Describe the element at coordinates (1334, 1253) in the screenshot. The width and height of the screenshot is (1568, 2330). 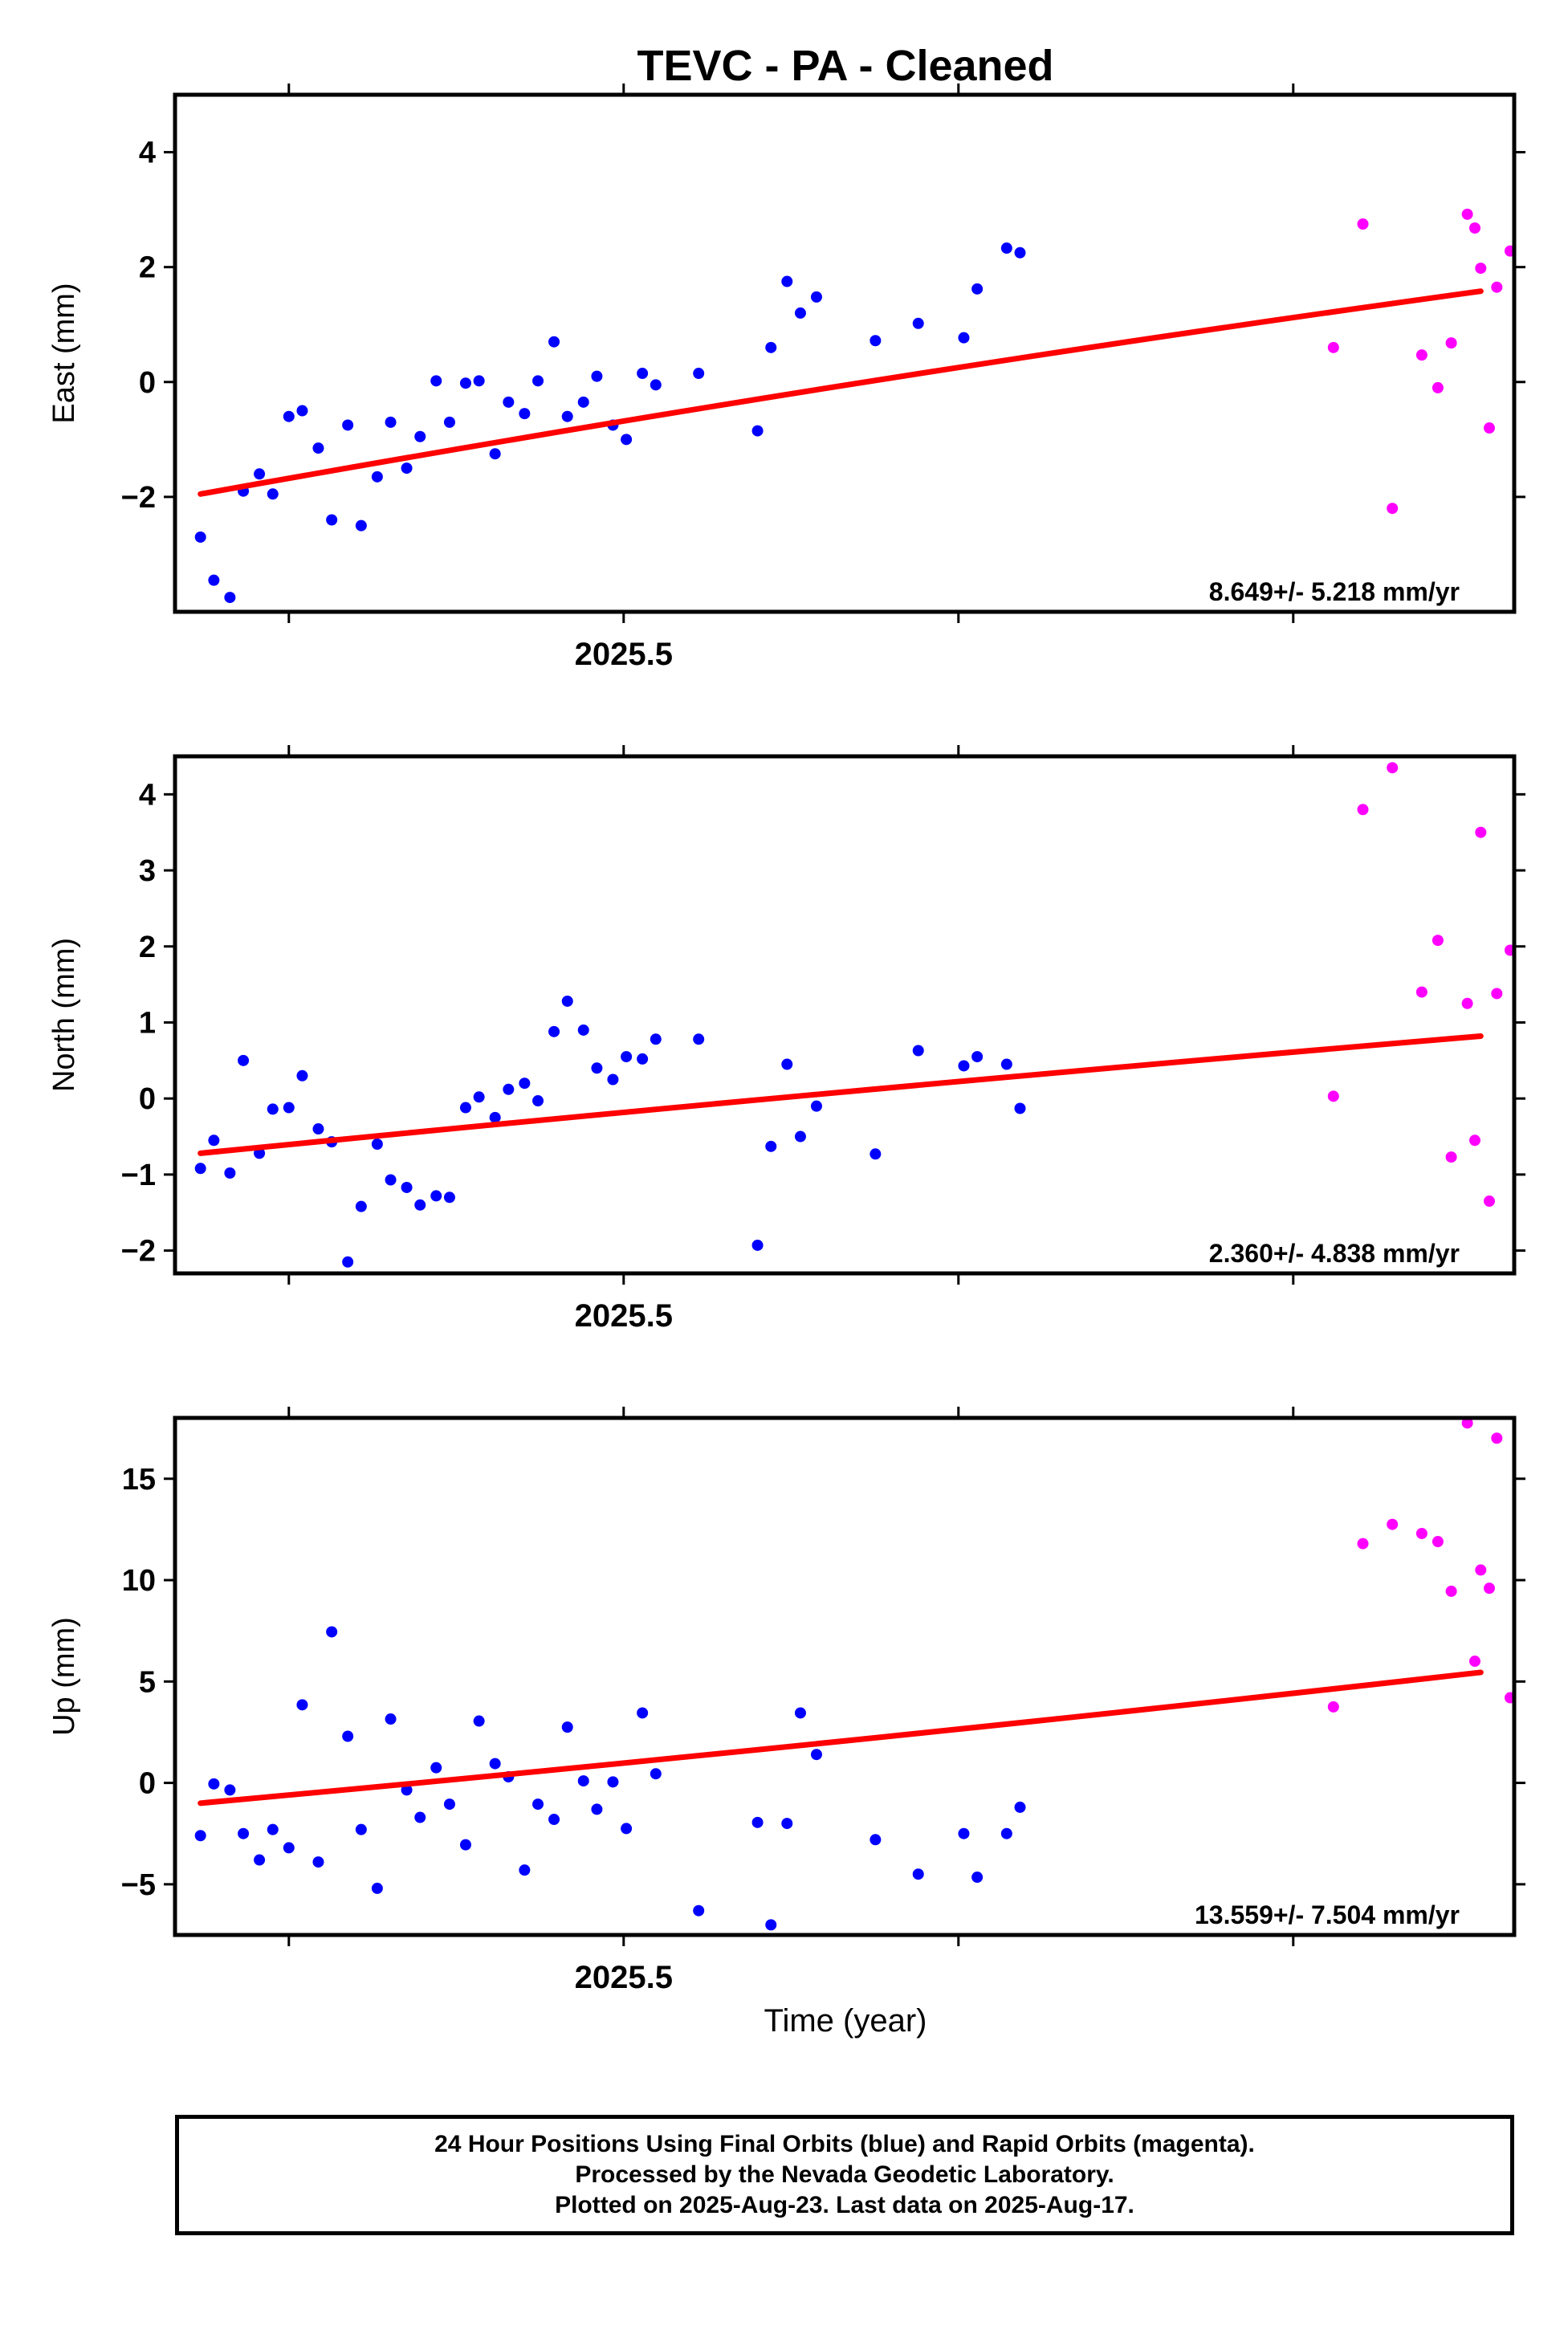
I see `north-rate-label: 2.360+/- 4.838 mm/yr` at that location.